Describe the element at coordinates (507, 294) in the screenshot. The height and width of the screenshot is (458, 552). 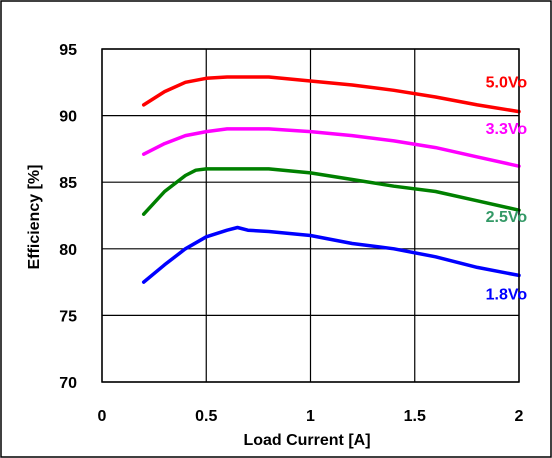
I see `series-label: 1.8Vo` at that location.